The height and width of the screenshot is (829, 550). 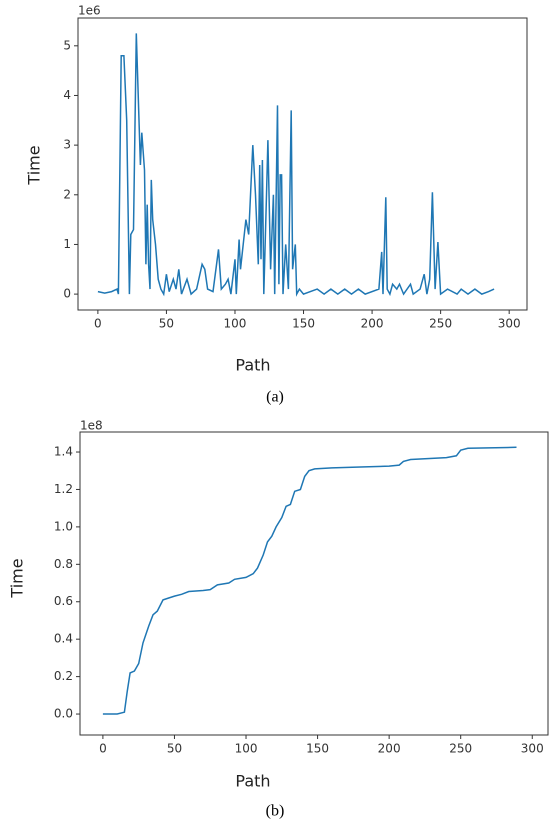 I want to click on y-tick-label: 0.6, so click(x=63, y=601).